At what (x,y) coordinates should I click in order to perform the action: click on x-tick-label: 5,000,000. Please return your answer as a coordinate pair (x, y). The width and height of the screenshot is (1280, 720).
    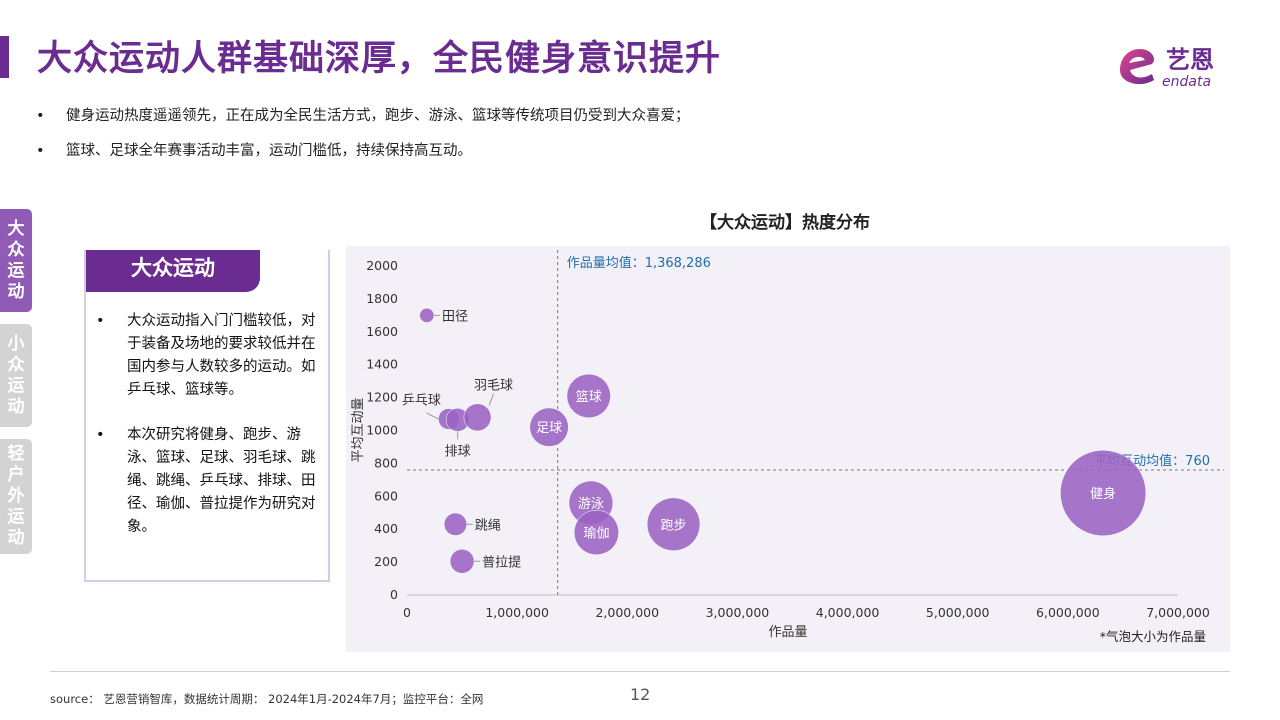
    Looking at the image, I should click on (958, 612).